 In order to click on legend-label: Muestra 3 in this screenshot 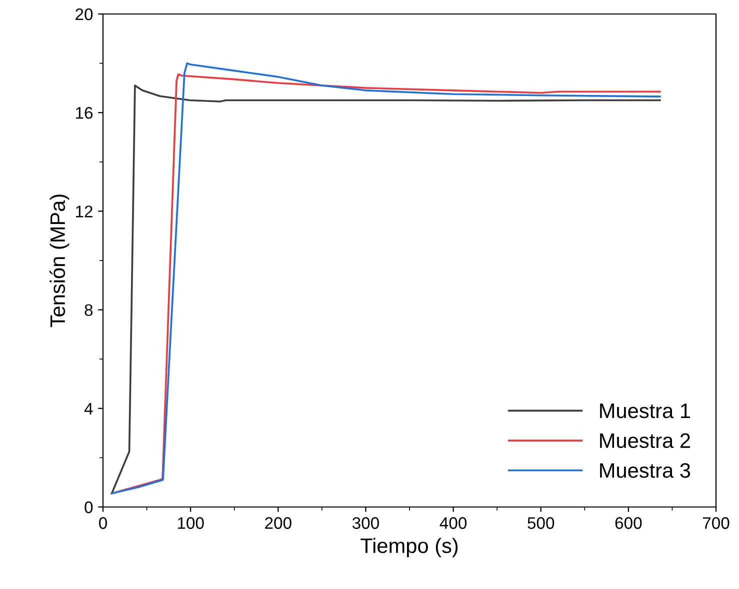, I will do `click(645, 470)`.